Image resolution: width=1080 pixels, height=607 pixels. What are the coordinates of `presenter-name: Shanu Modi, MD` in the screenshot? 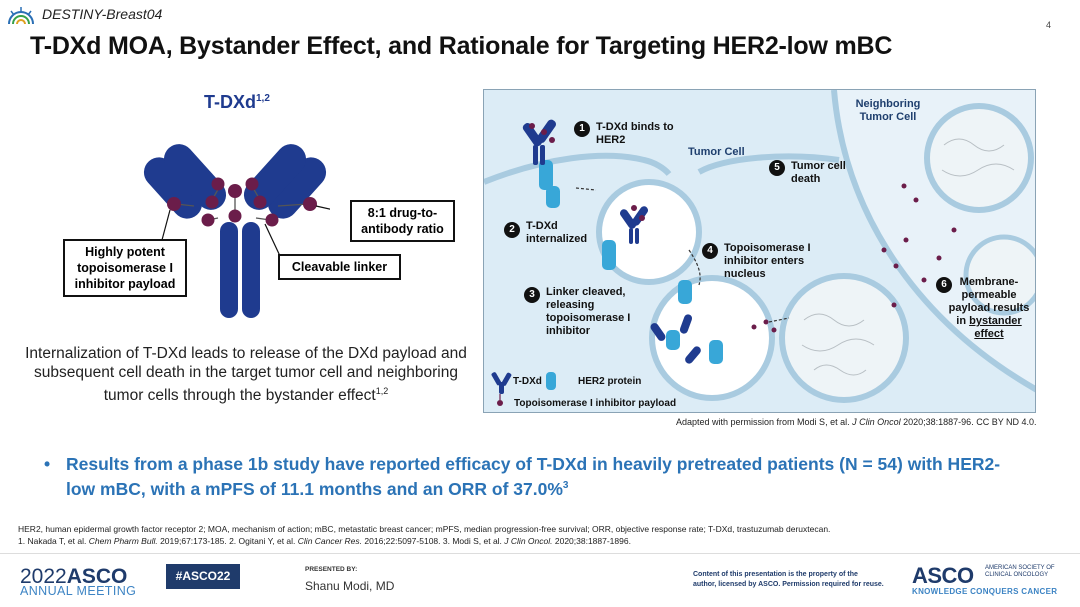 It's located at (350, 586).